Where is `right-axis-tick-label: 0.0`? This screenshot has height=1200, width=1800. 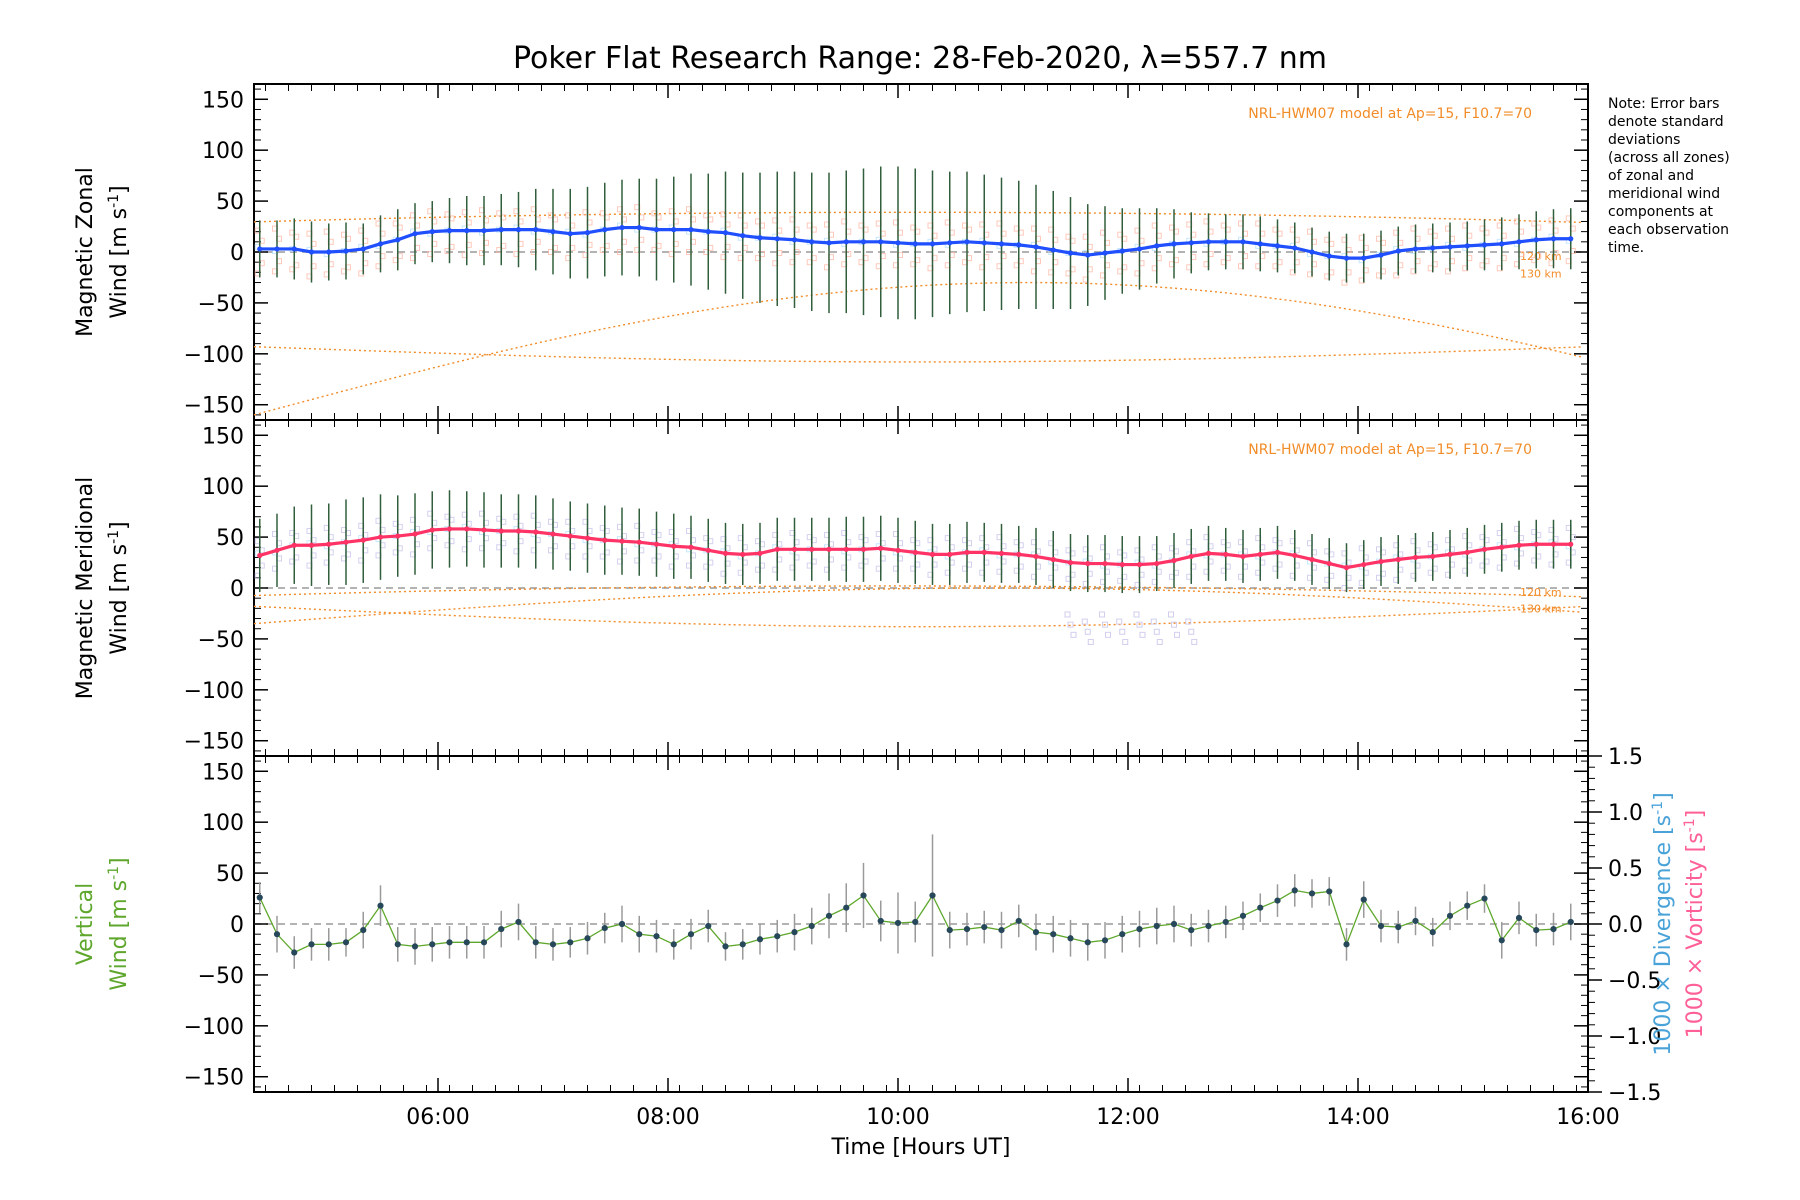
right-axis-tick-label: 0.0 is located at coordinates (1625, 925).